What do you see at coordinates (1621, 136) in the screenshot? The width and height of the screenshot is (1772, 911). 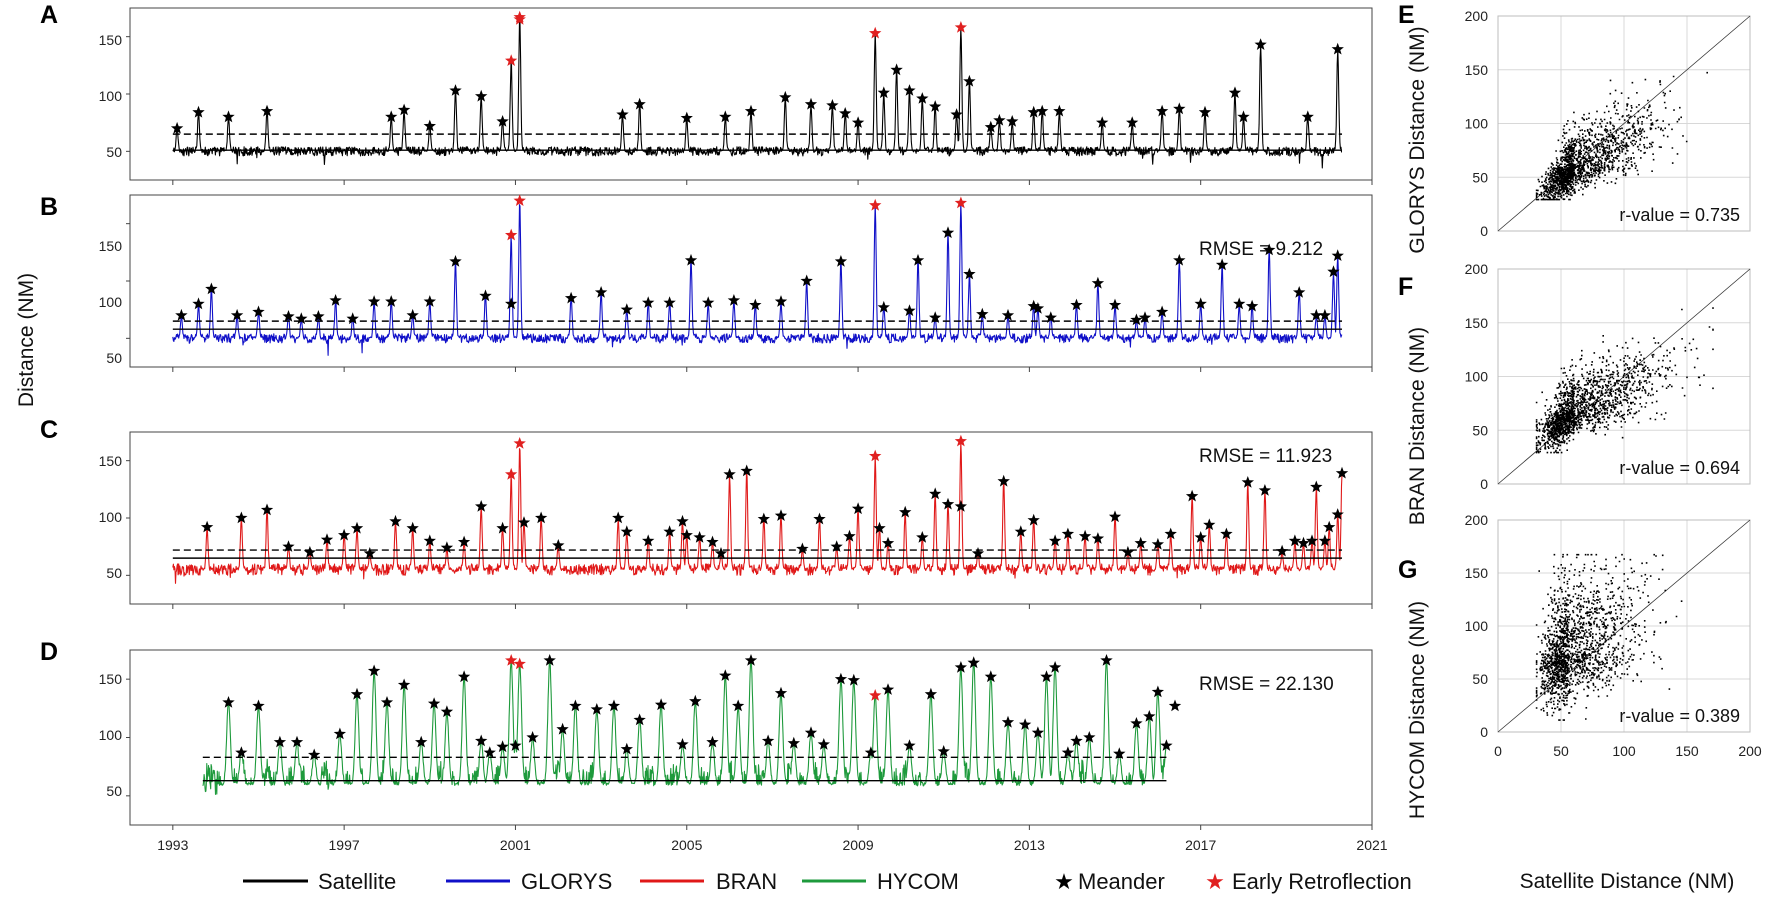 I see `panel-e-scatter-points` at bounding box center [1621, 136].